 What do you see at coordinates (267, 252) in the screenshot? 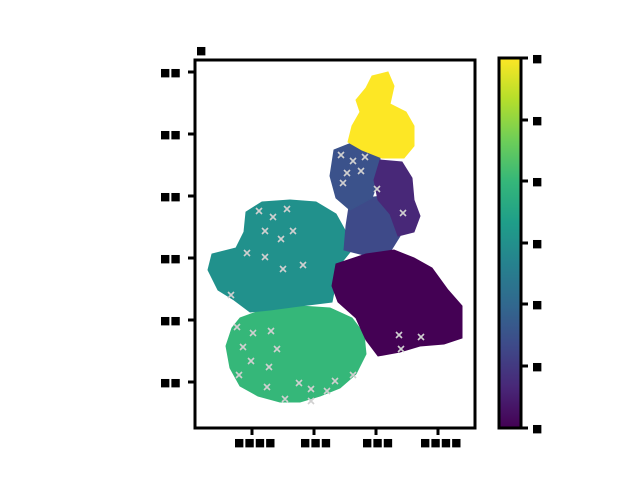
I see `marker-cluster-west` at bounding box center [267, 252].